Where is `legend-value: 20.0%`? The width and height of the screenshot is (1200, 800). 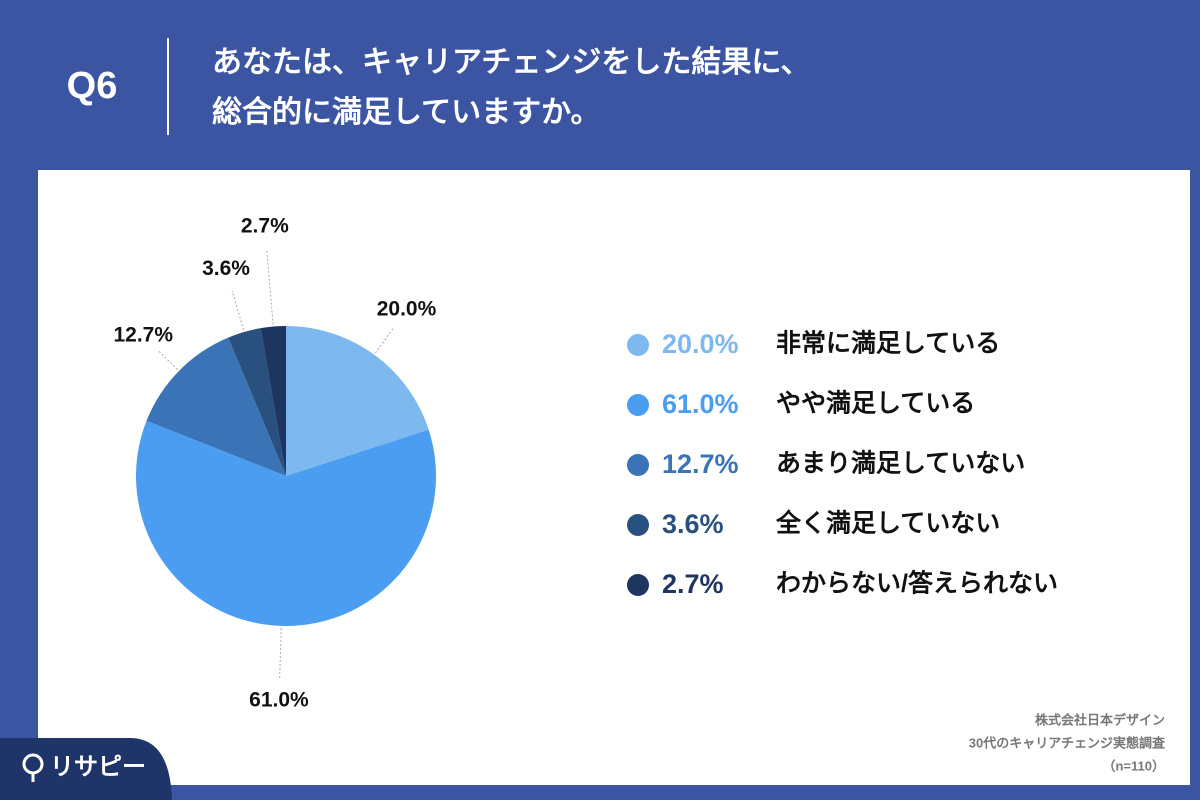
legend-value: 20.0% is located at coordinates (700, 344).